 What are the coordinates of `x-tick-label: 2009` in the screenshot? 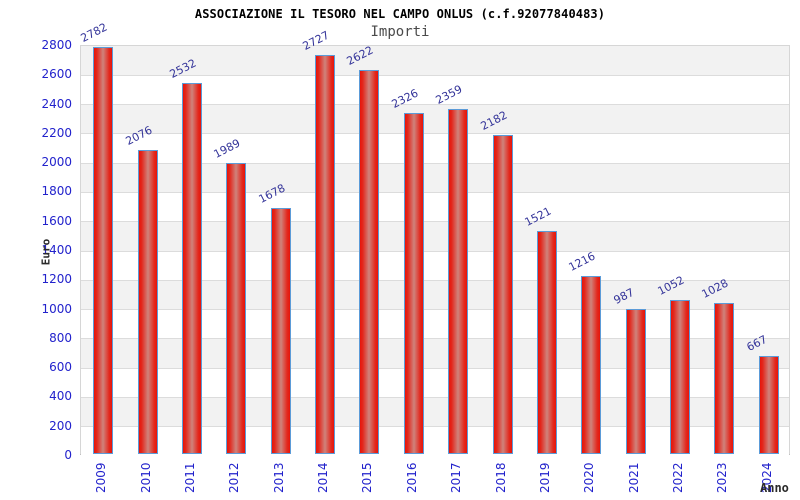 It's located at (101, 477).